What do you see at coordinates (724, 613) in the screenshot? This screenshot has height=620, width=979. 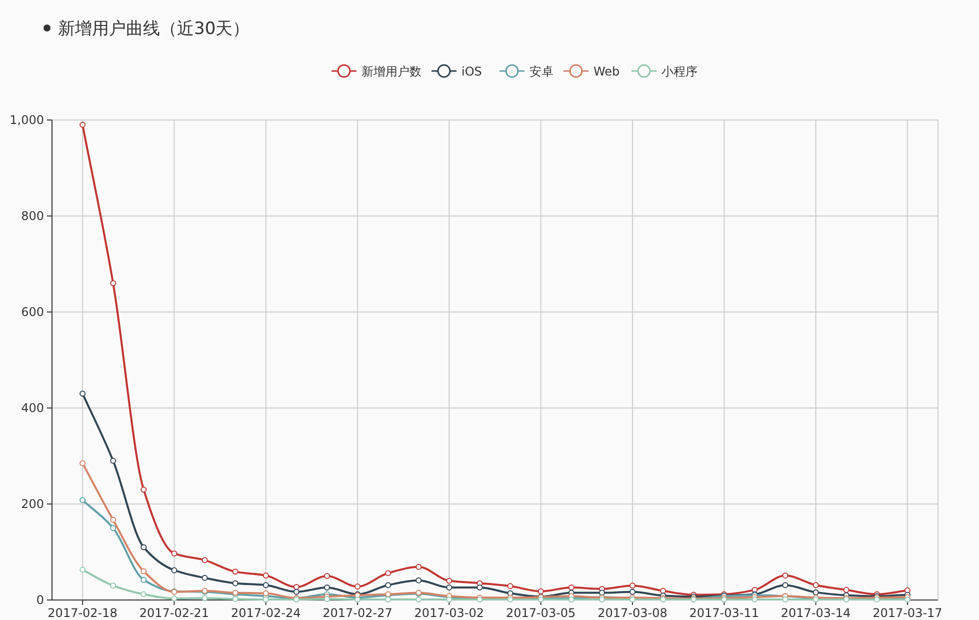 I see `x-tick-label: 2017-03-11` at bounding box center [724, 613].